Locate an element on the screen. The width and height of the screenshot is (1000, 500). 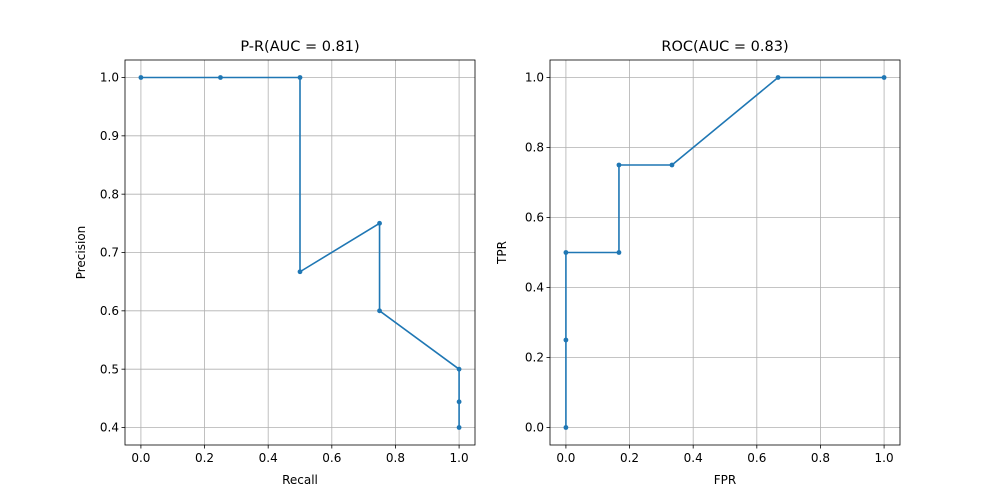
pr-y-tick-label: 0.9 is located at coordinates (109, 136).